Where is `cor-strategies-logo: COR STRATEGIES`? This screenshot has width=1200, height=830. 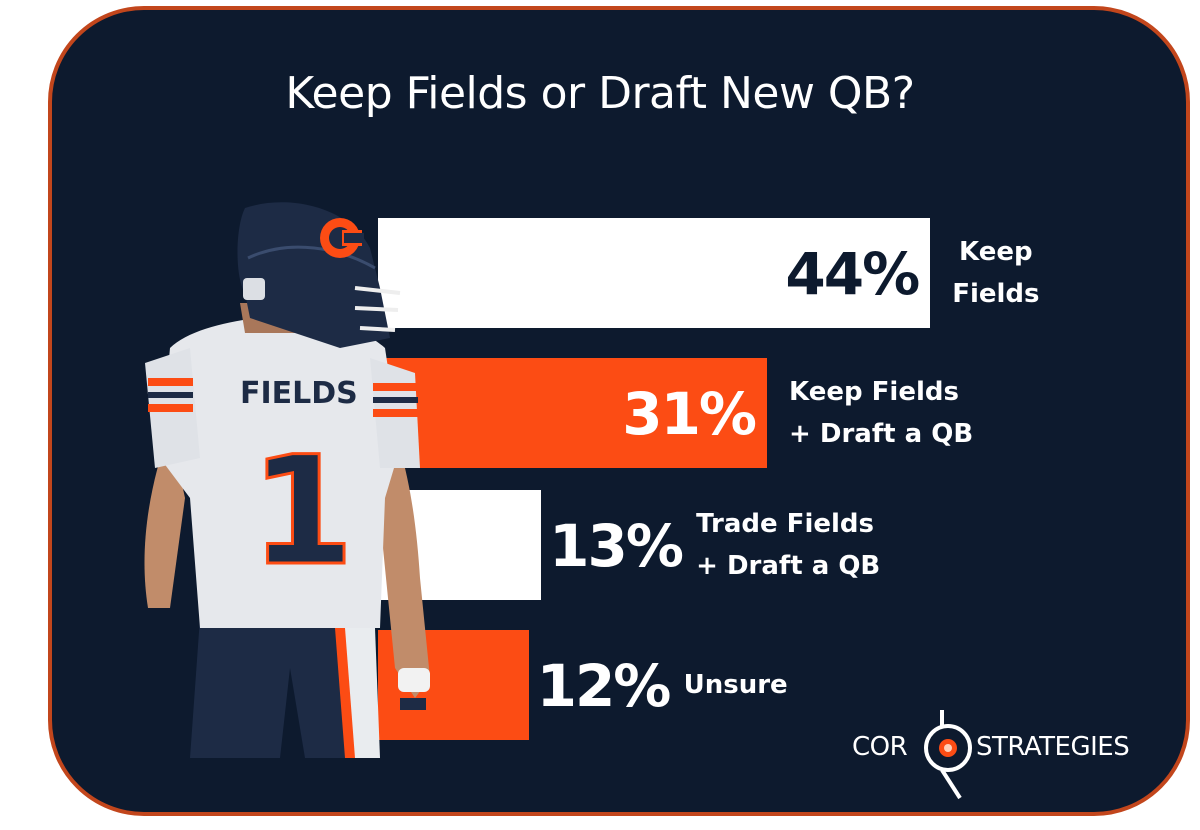
cor-strategies-logo: COR STRATEGIES is located at coordinates (1002, 750).